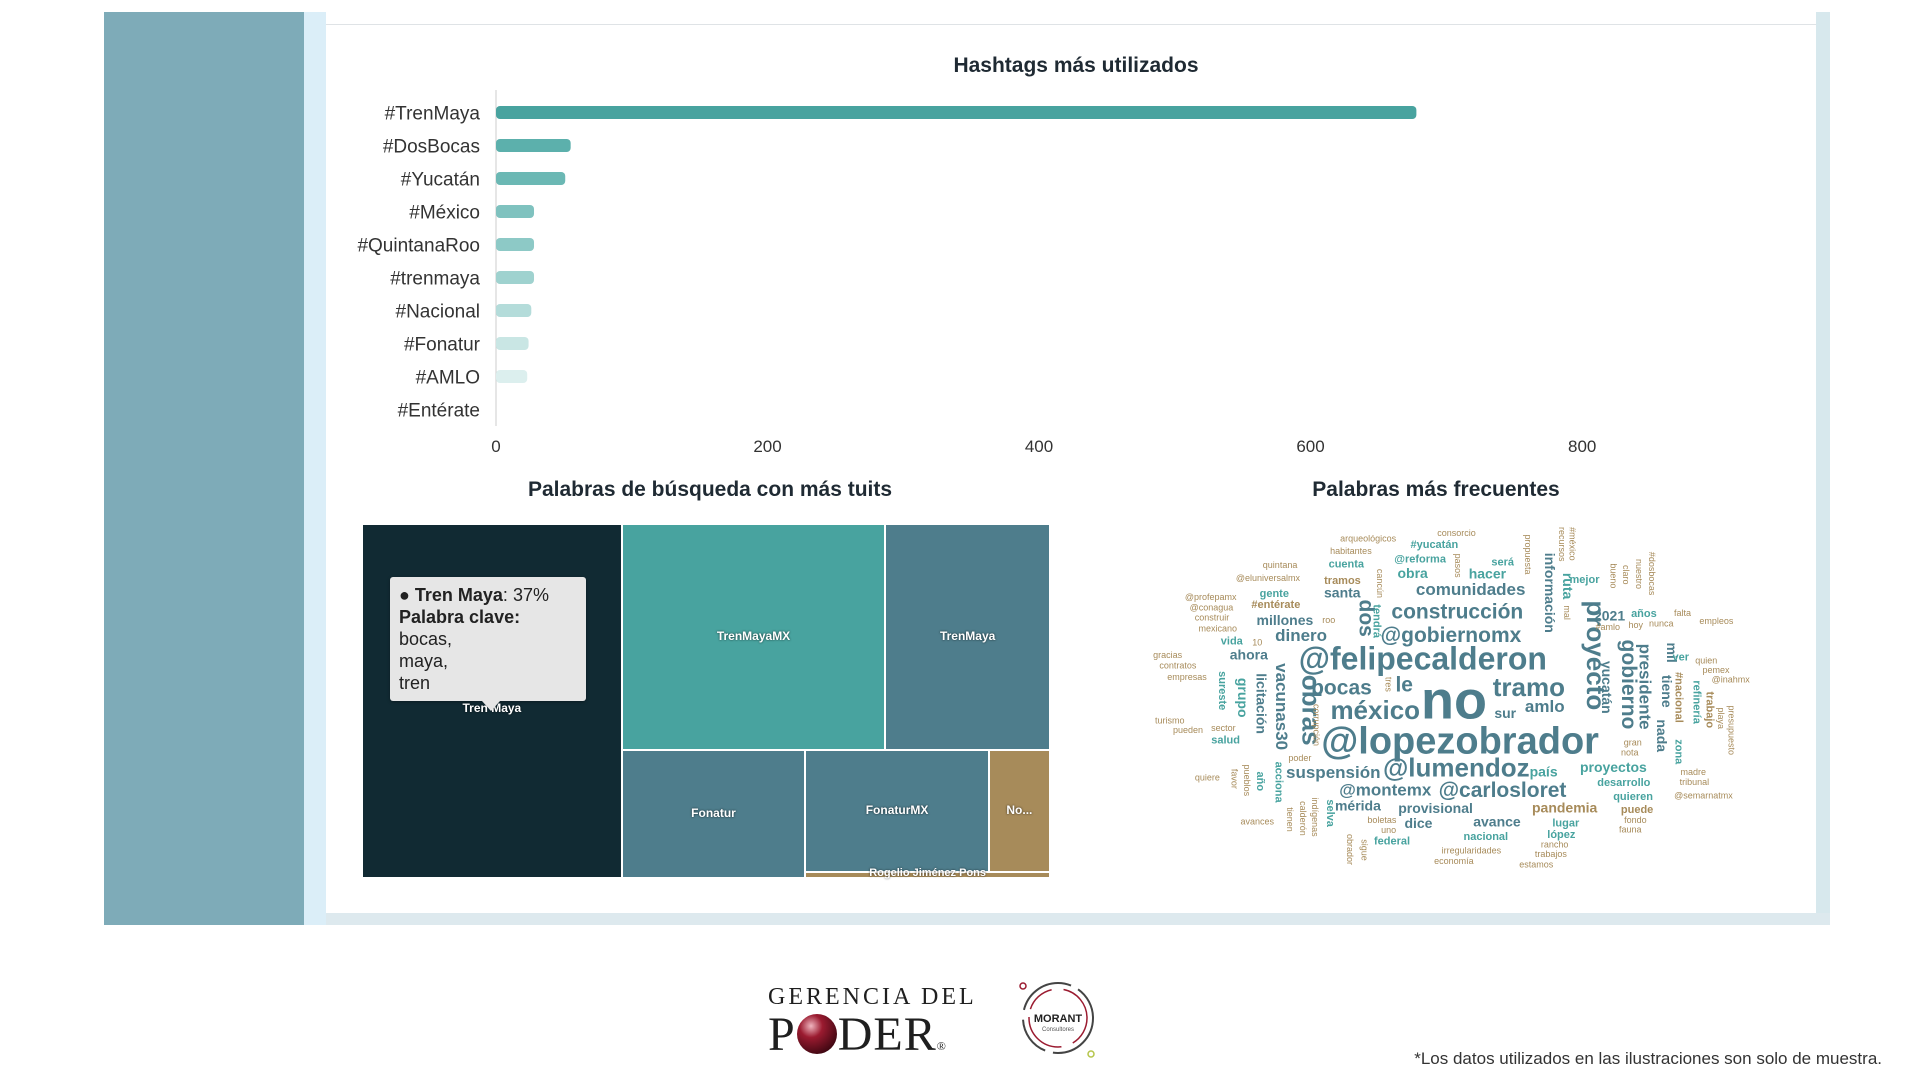 This screenshot has width=1920, height=1080. I want to click on treemap-cell-label: FonaturMX, so click(897, 810).